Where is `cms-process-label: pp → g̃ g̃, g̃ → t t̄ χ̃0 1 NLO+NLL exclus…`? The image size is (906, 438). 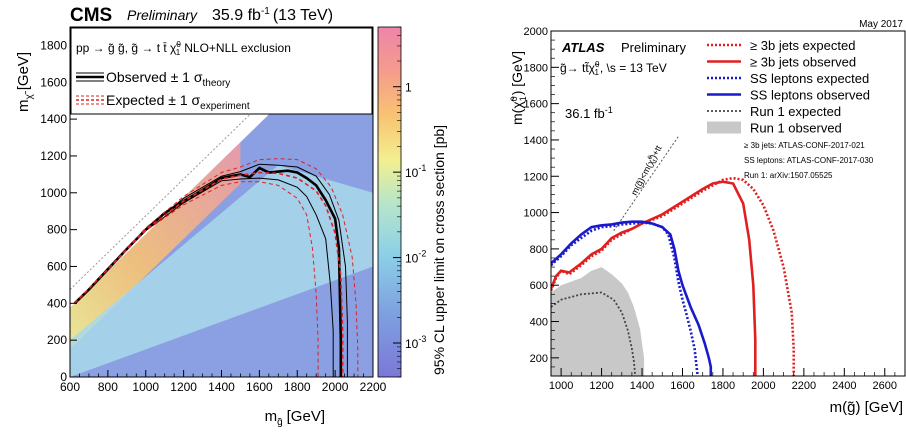
cms-process-label: pp → g̃ g̃, g̃ → t t̄ χ̃0 1 NLO+NLL exclus… is located at coordinates (183, 48).